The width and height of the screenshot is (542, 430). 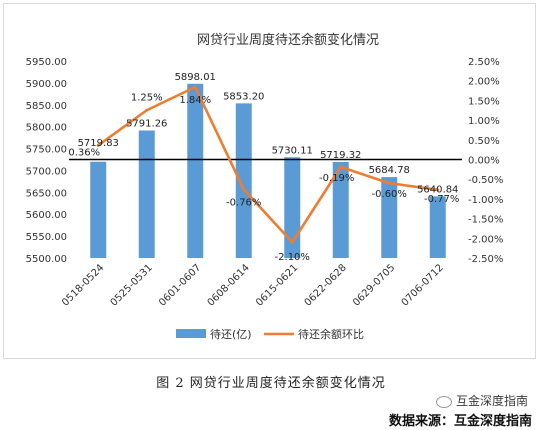 What do you see at coordinates (132, 285) in the screenshot?
I see `x-tick-label: 0525-0531` at bounding box center [132, 285].